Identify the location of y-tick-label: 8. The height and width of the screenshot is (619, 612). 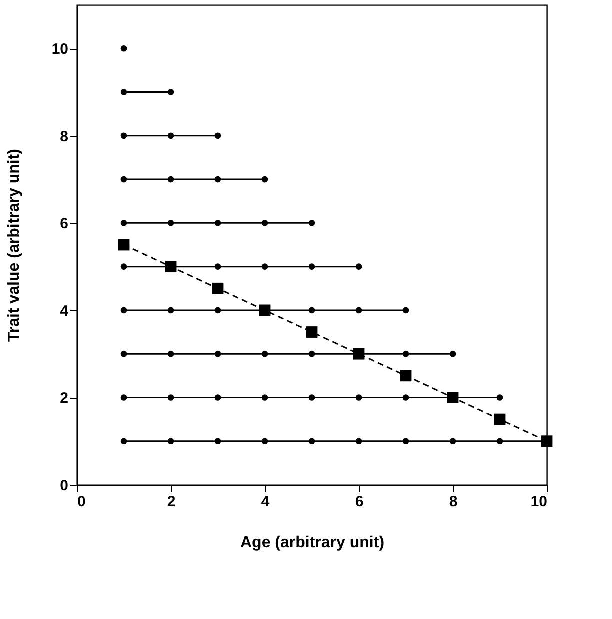
(64, 137).